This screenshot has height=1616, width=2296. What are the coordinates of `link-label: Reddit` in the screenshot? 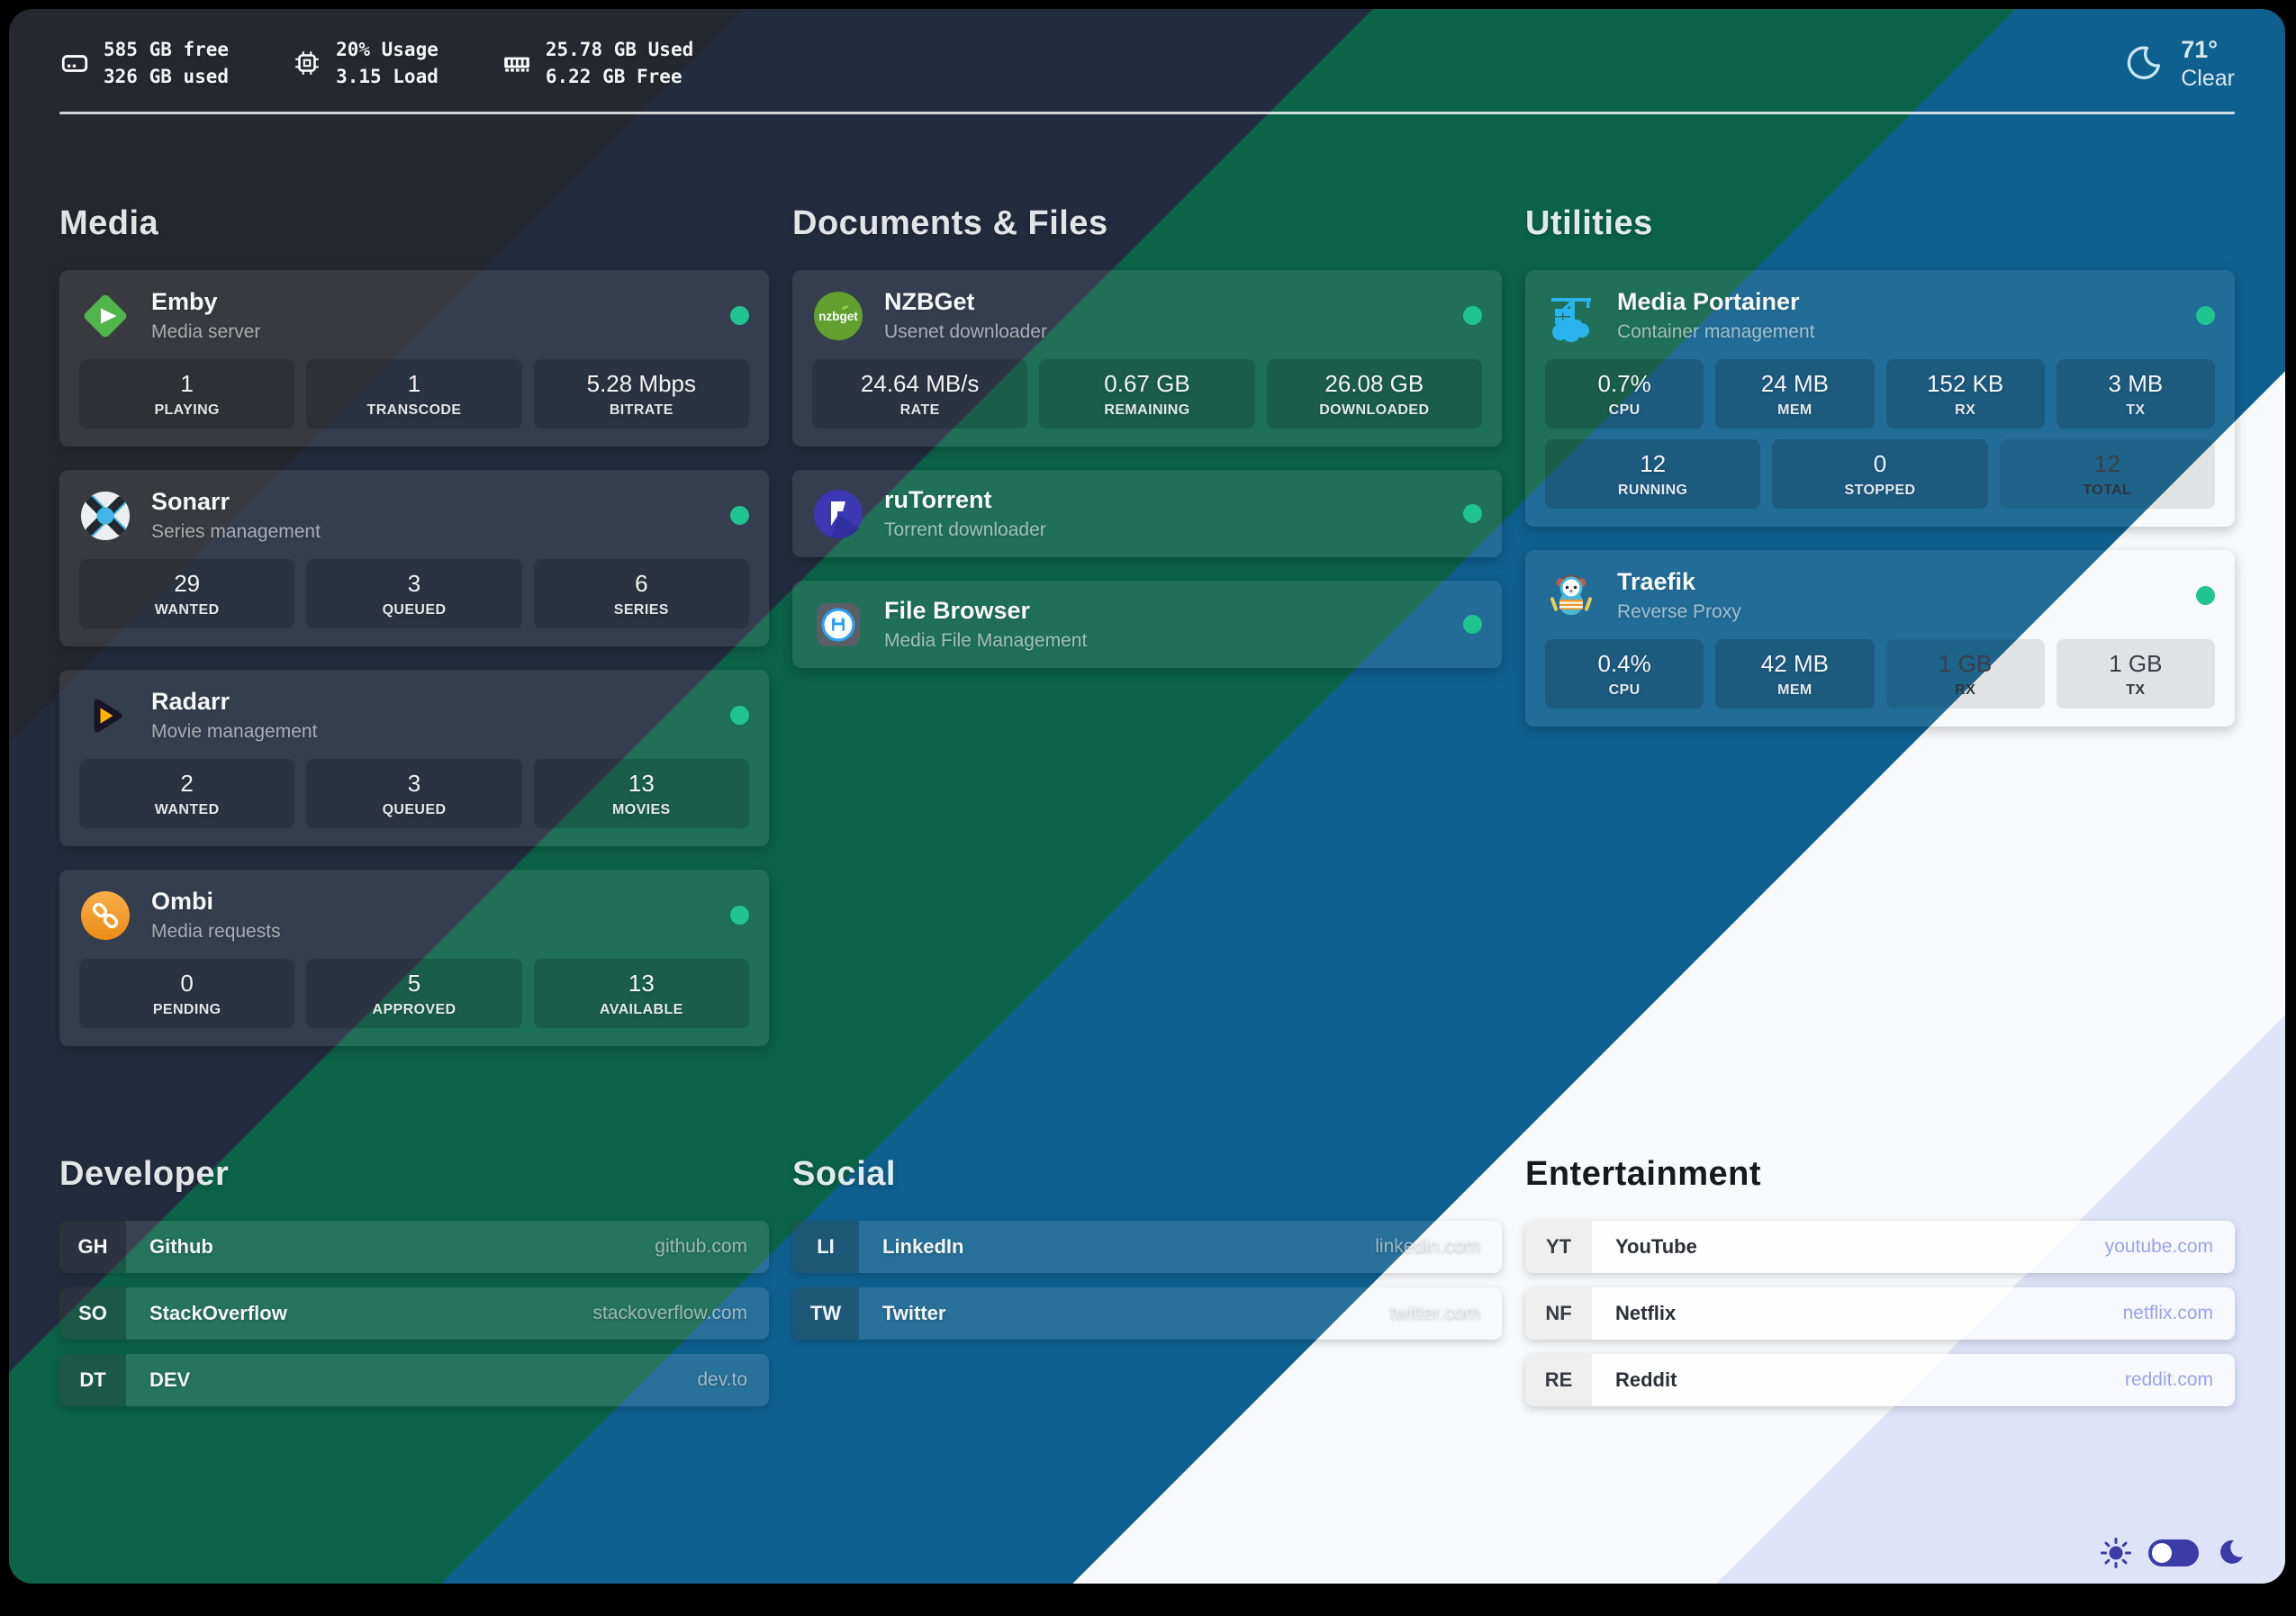 It's located at (1646, 1379).